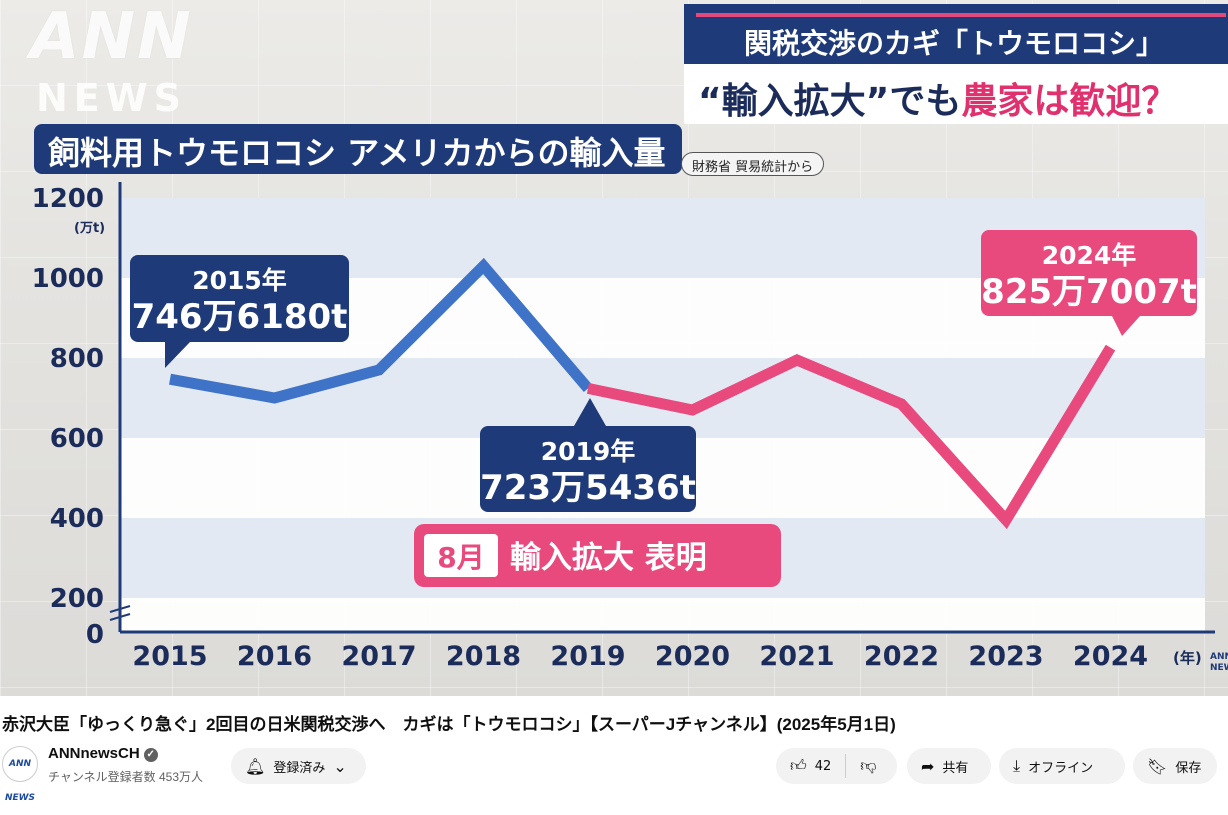  What do you see at coordinates (796, 656) in the screenshot?
I see `x-tick-label: 2021` at bounding box center [796, 656].